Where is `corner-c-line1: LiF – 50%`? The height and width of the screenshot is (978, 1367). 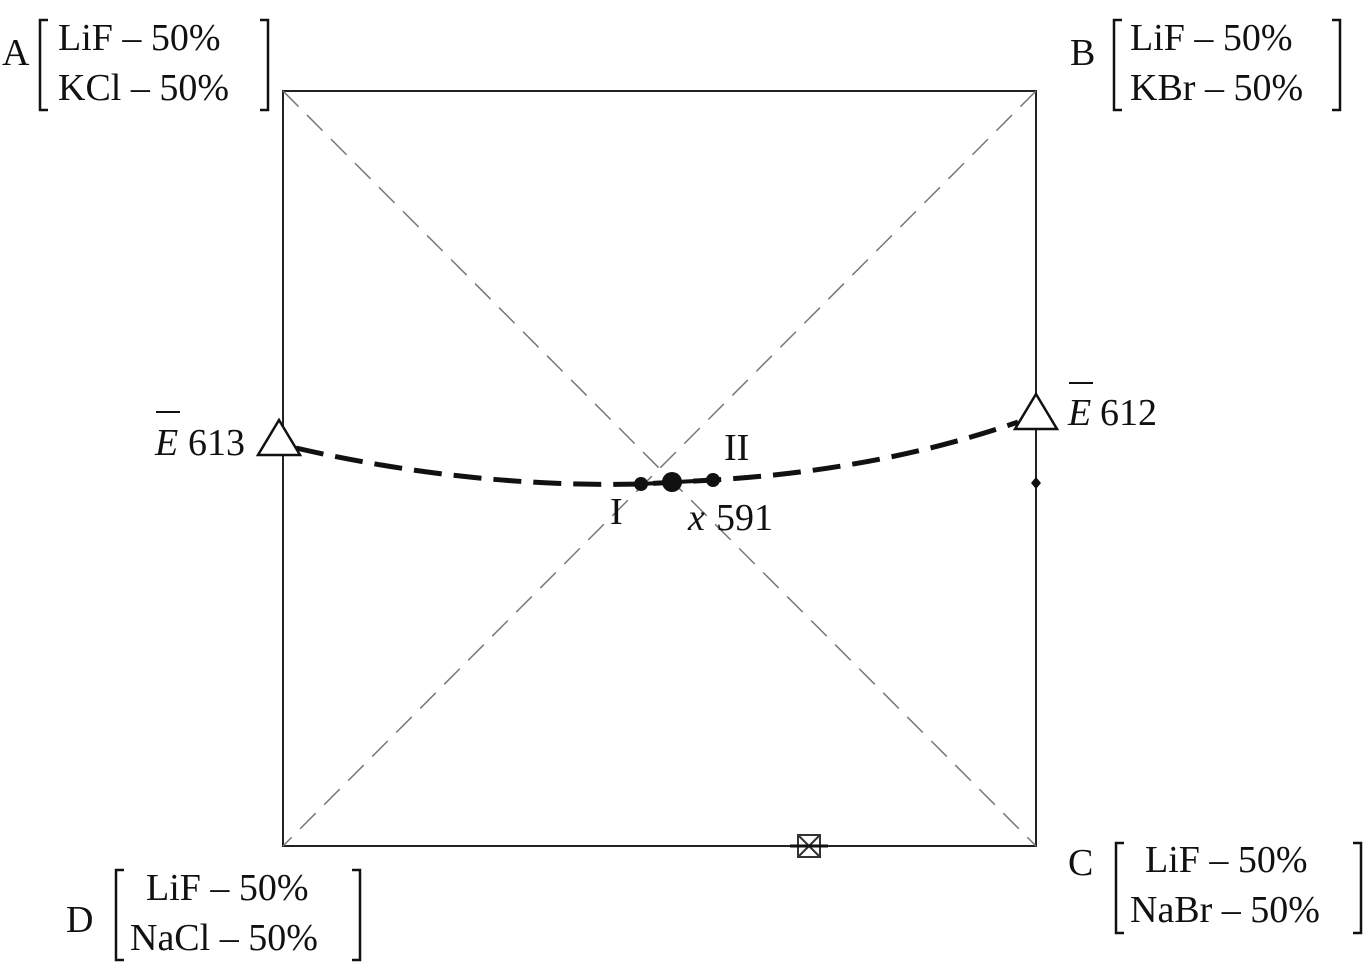 corner-c-line1: LiF – 50% is located at coordinates (1226, 860).